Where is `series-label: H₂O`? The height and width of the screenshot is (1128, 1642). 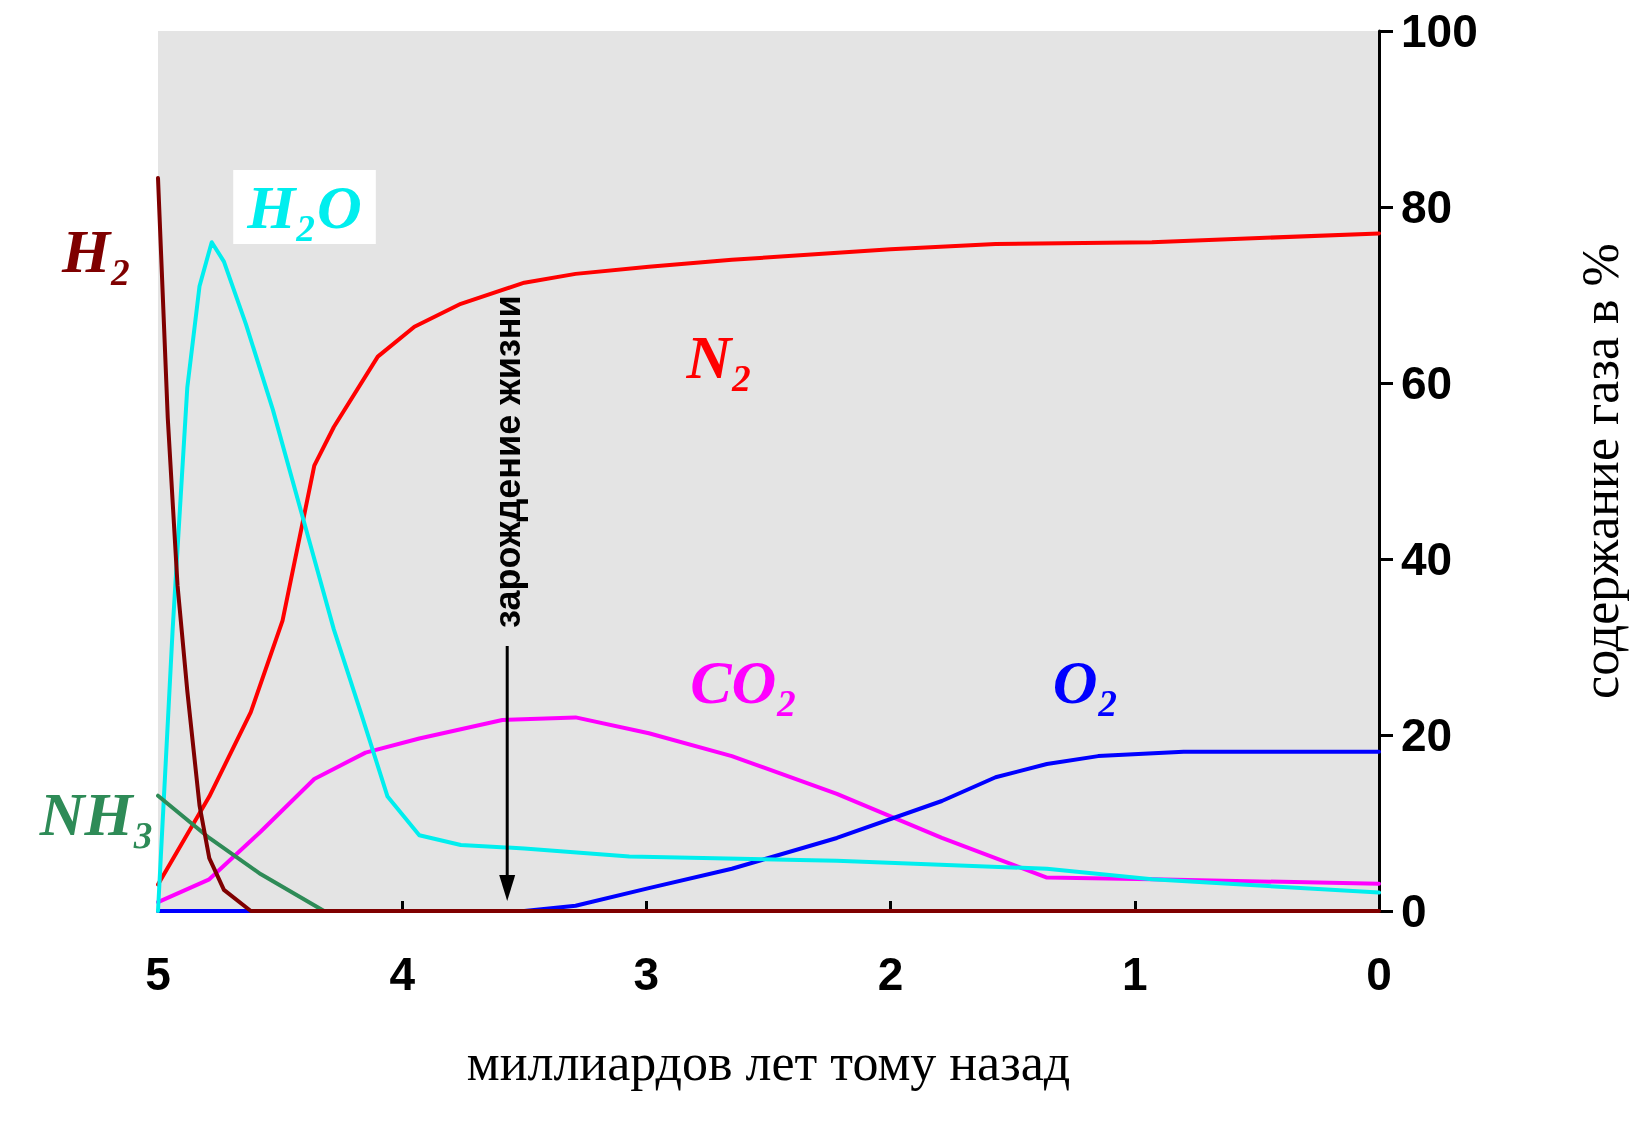
series-label: H₂O is located at coordinates (304, 207).